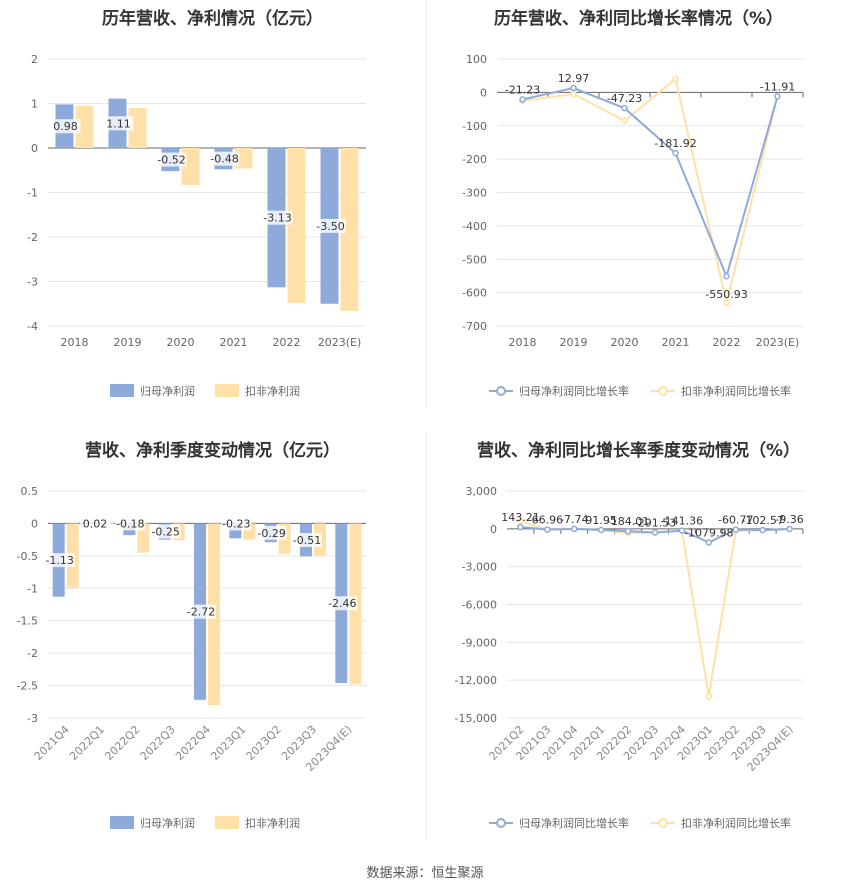  What do you see at coordinates (574, 342) in the screenshot?
I see `x-tick-label: 2019` at bounding box center [574, 342].